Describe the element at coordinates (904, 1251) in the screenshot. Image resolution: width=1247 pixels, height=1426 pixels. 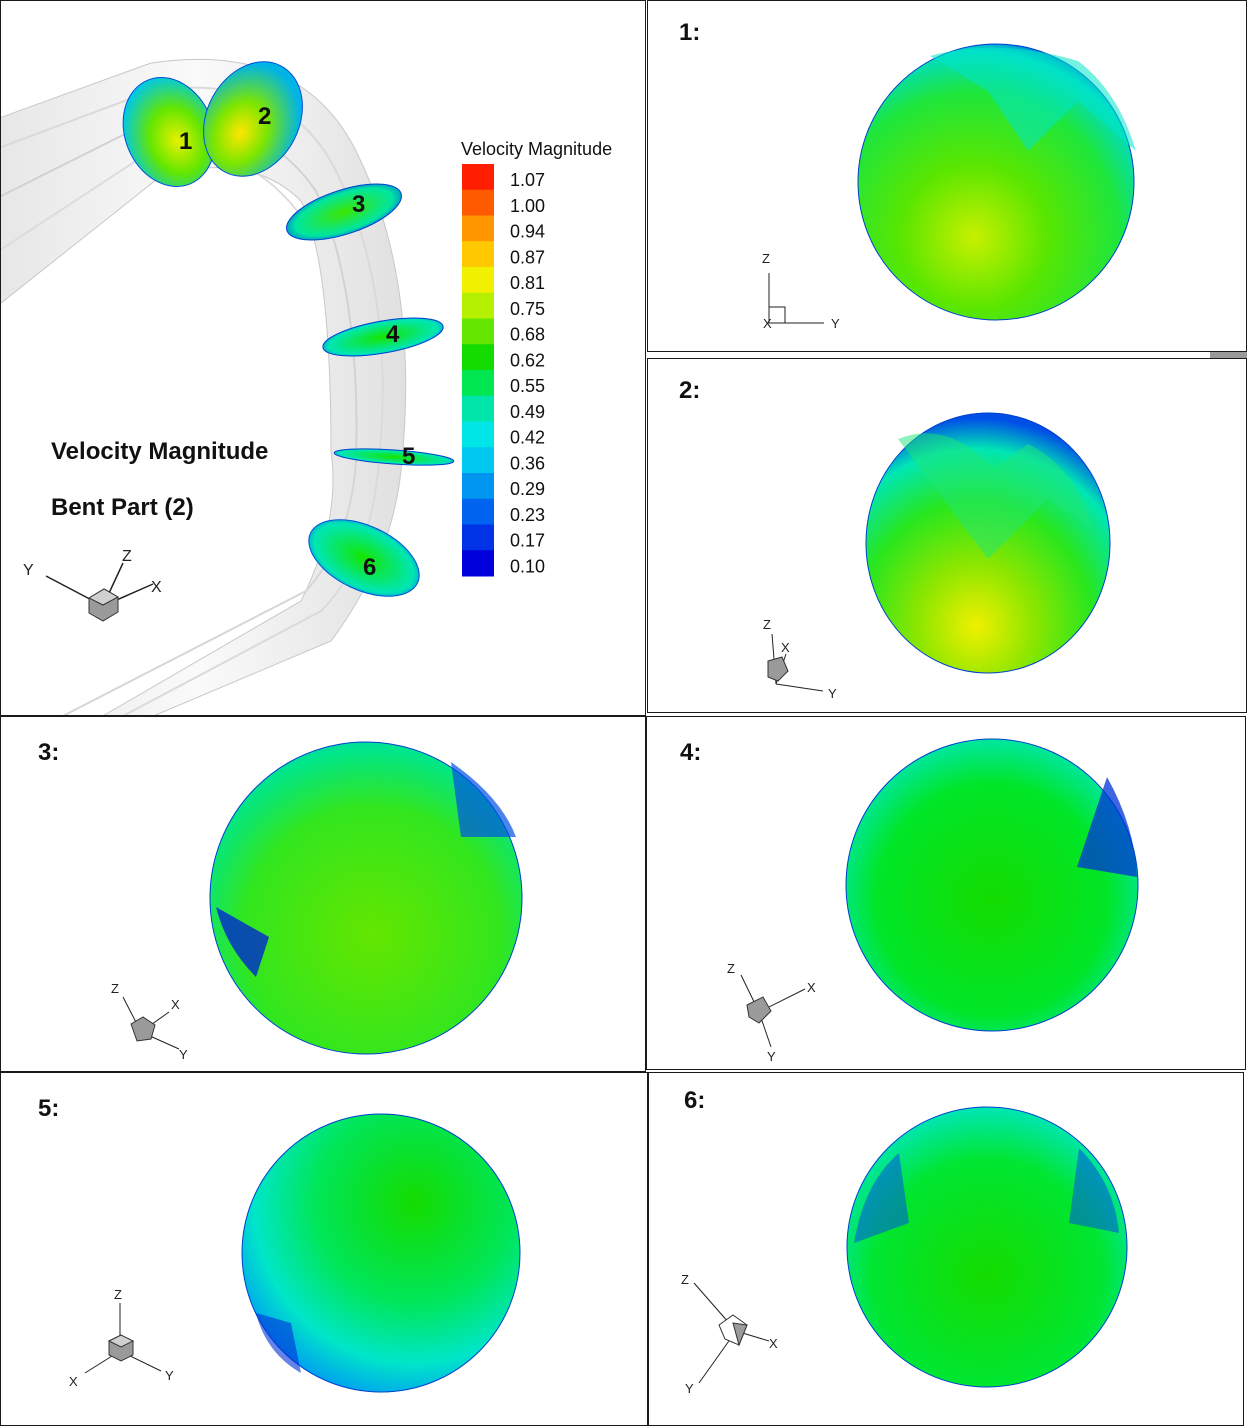
I see `slice-view-6: Z X Y` at that location.